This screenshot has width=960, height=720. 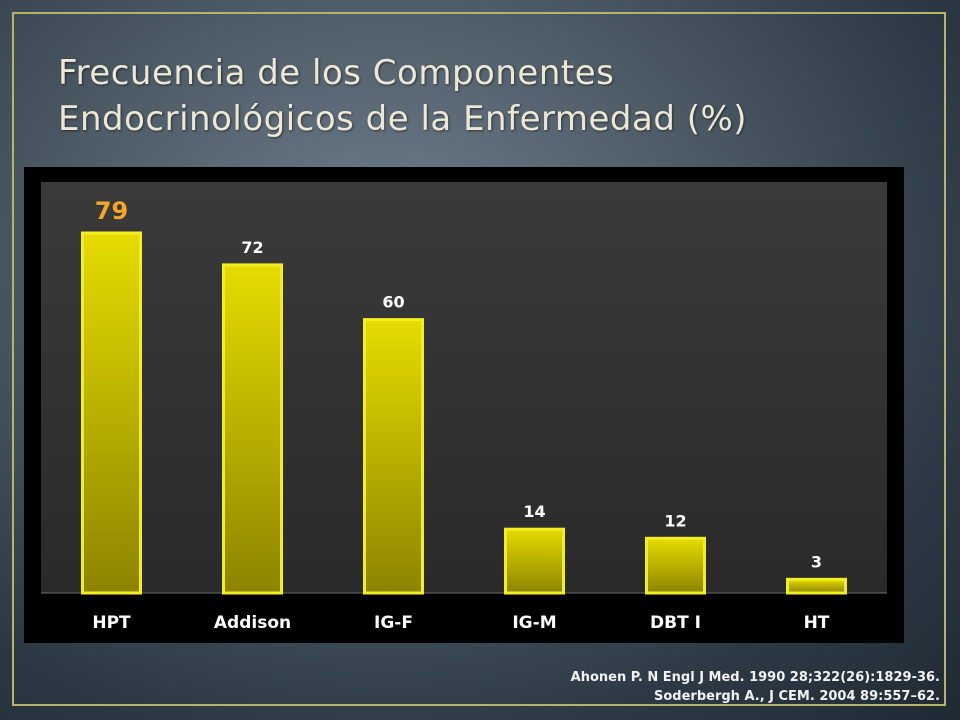 I want to click on bar-ht, so click(x=816, y=586).